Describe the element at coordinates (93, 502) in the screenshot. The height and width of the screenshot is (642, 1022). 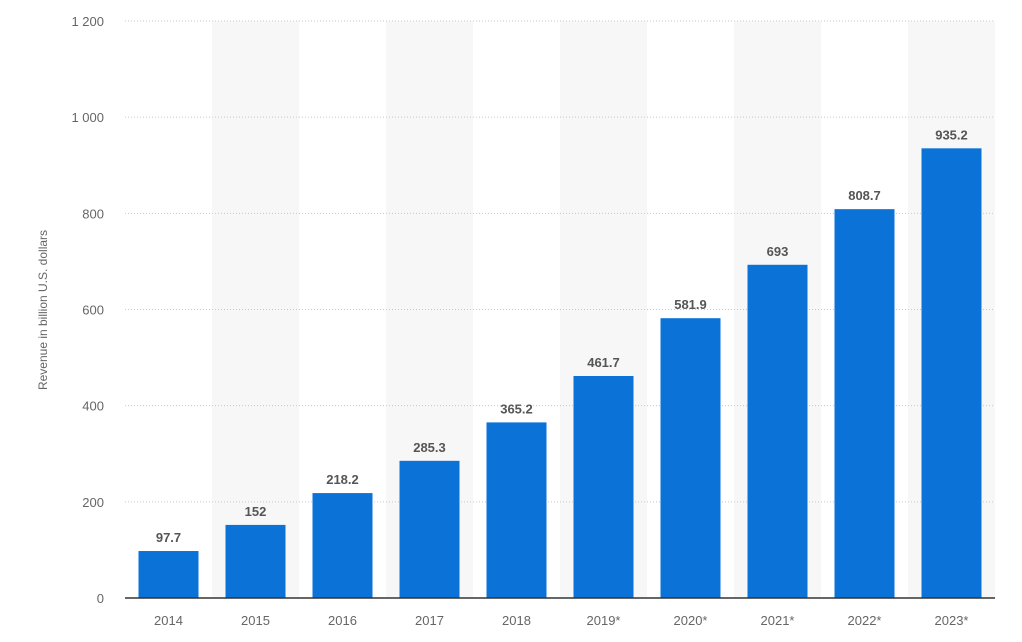
I see `y-tick-label: 200` at that location.